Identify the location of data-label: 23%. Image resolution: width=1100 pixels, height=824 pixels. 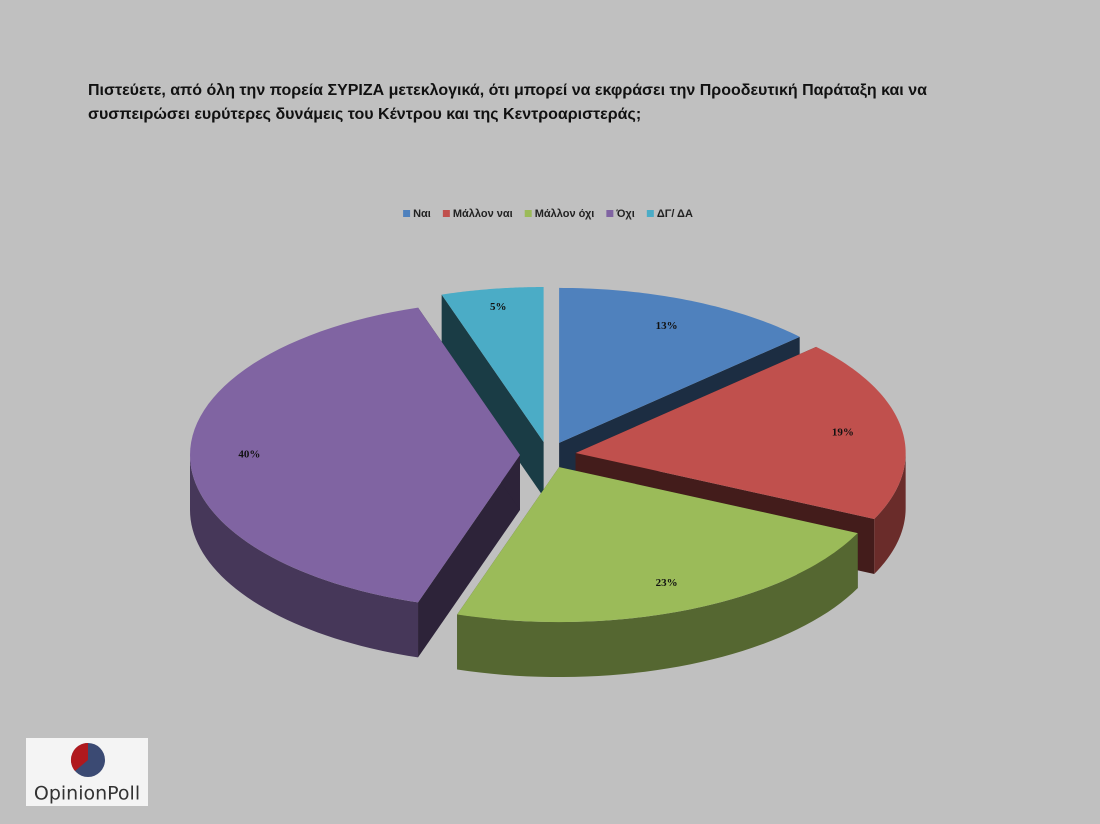
(667, 583).